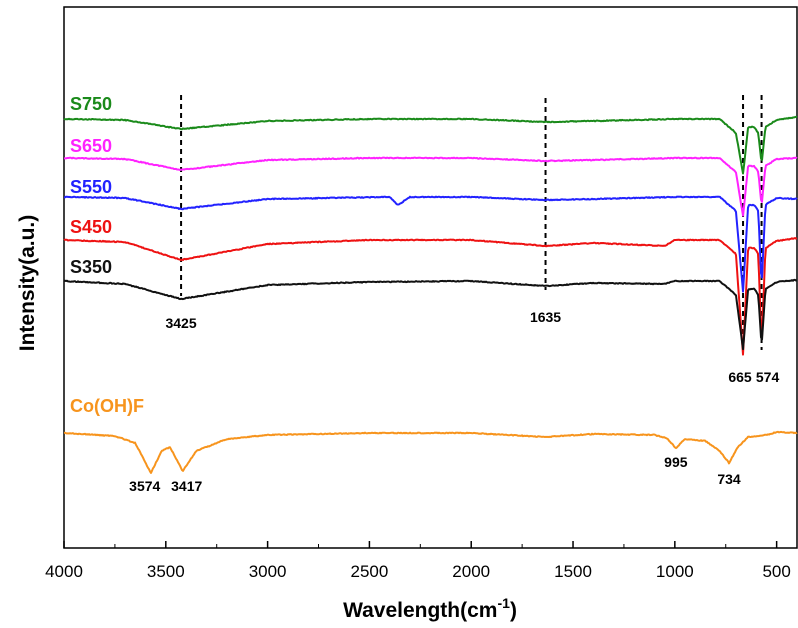 The image size is (798, 628). What do you see at coordinates (431, 186) in the screenshot?
I see `series-line-s650` at bounding box center [431, 186].